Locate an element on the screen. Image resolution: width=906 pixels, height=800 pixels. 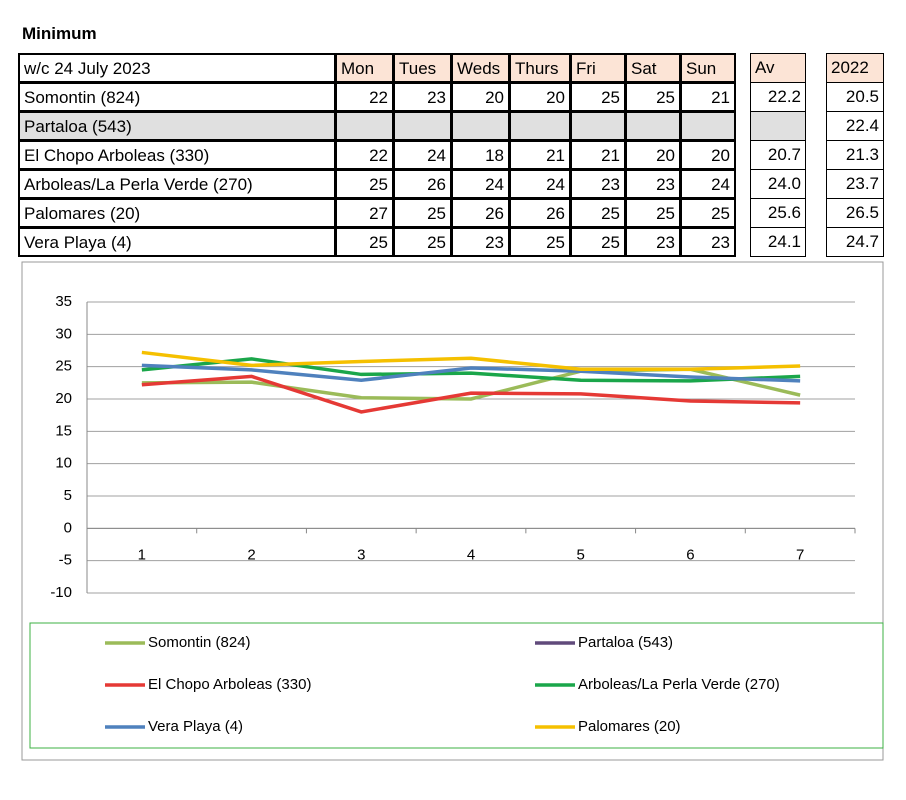
x-tick-label: 6 is located at coordinates (690, 554).